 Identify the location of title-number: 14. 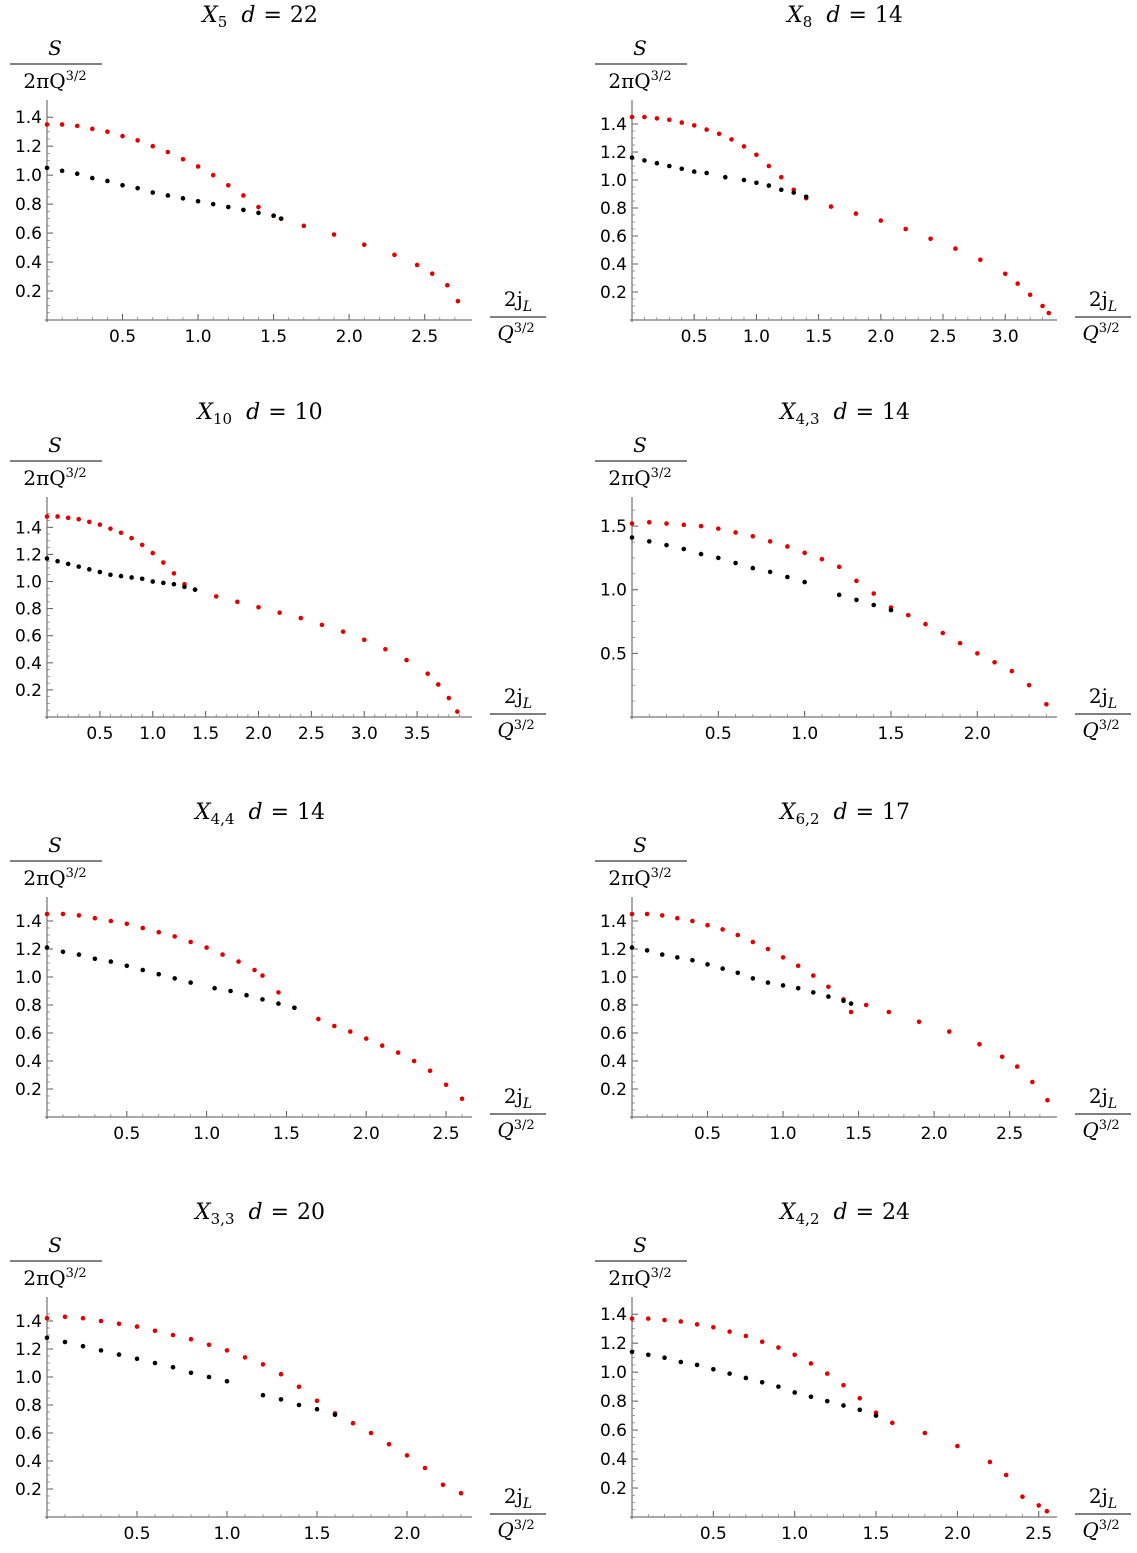
(311, 812).